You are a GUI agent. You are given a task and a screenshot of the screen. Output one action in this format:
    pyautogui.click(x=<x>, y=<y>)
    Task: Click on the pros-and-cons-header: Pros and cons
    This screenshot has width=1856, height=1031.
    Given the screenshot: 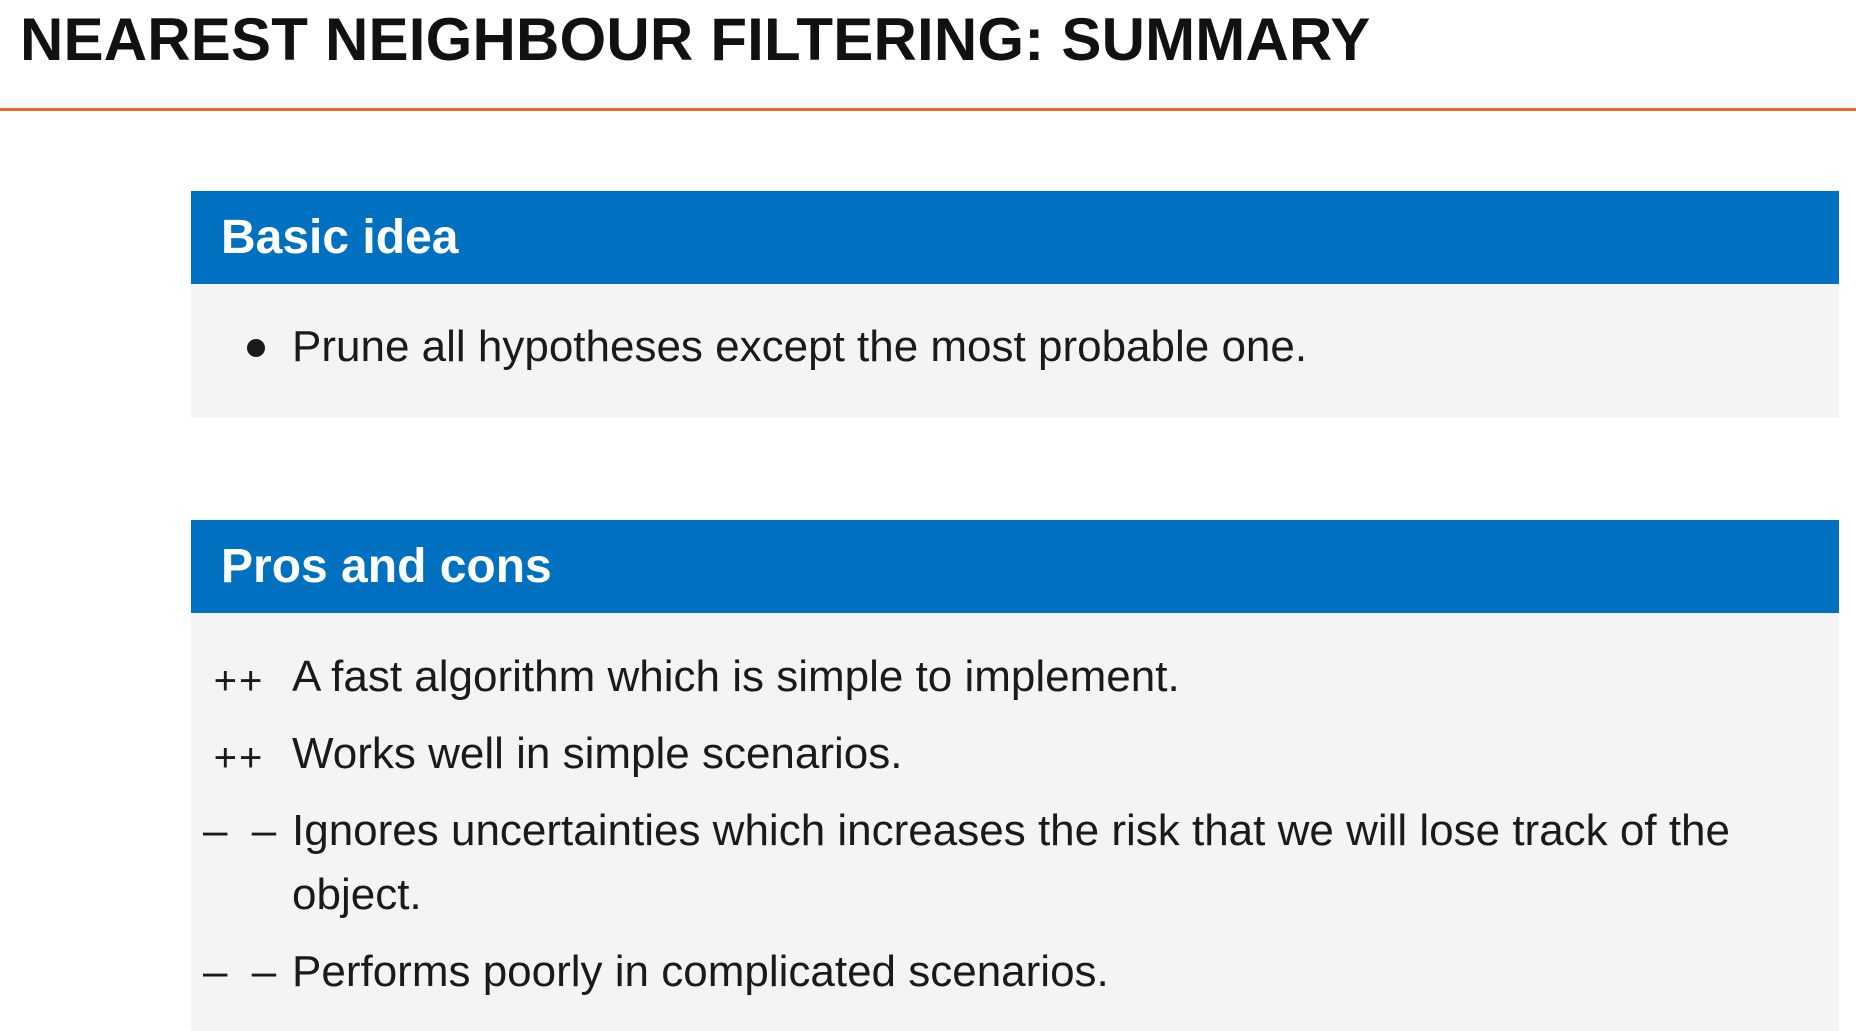 What is the action you would take?
    pyautogui.click(x=1015, y=566)
    